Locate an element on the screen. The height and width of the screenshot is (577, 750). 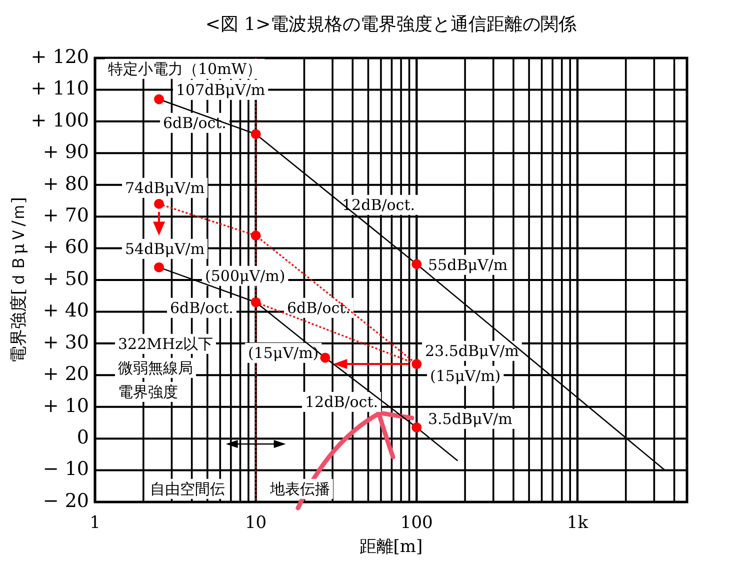
y-tick-label: + 80 is located at coordinates (65, 183).